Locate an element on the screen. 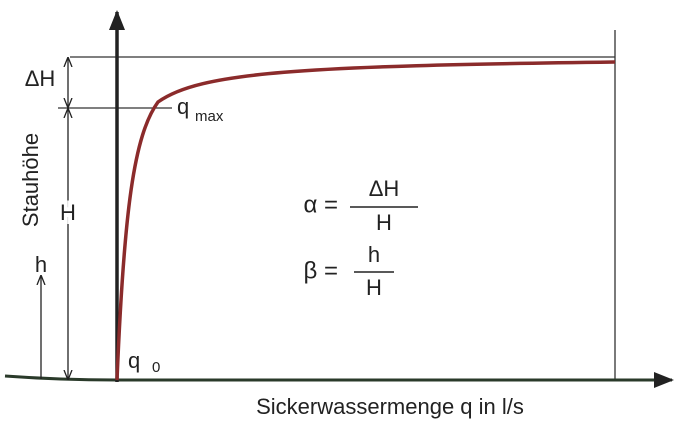  y-axis-label: Stauhöhe is located at coordinates (30, 180).